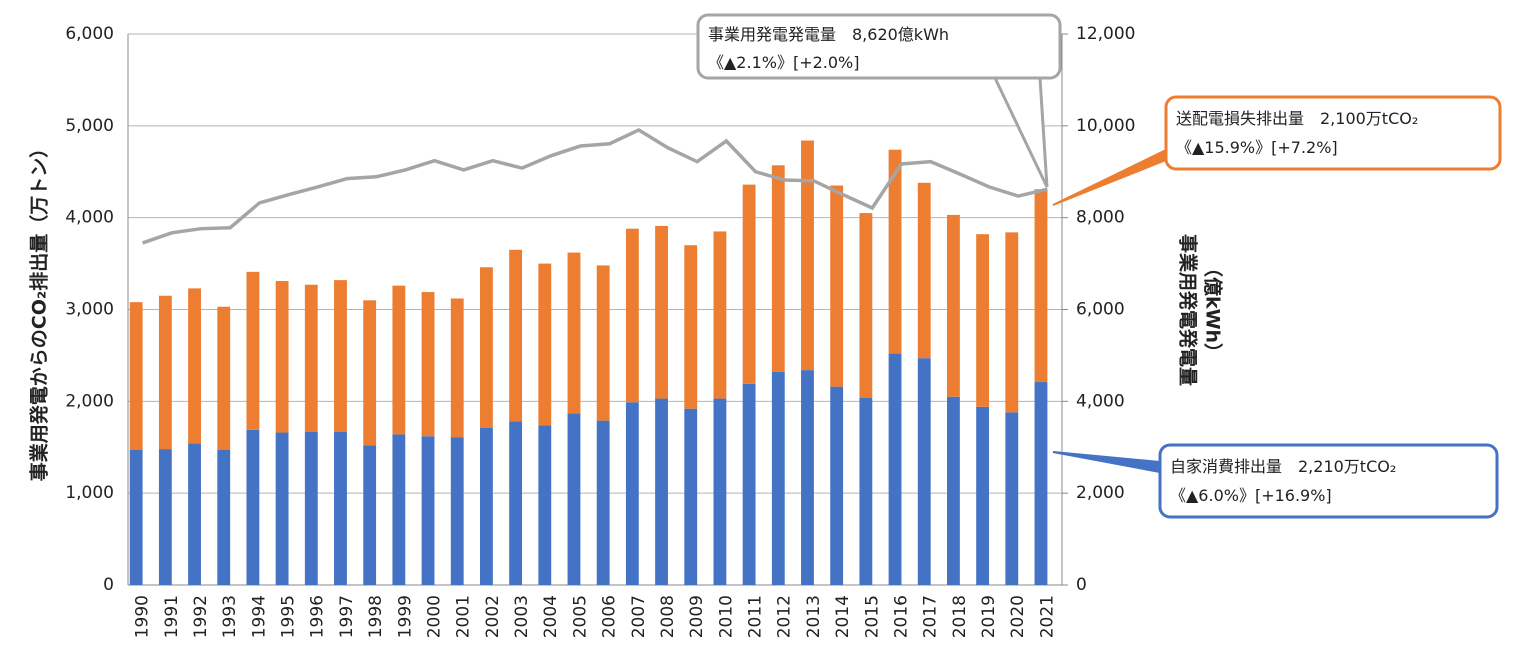  I want to click on y-tick-label: 6,000, so click(89, 34).